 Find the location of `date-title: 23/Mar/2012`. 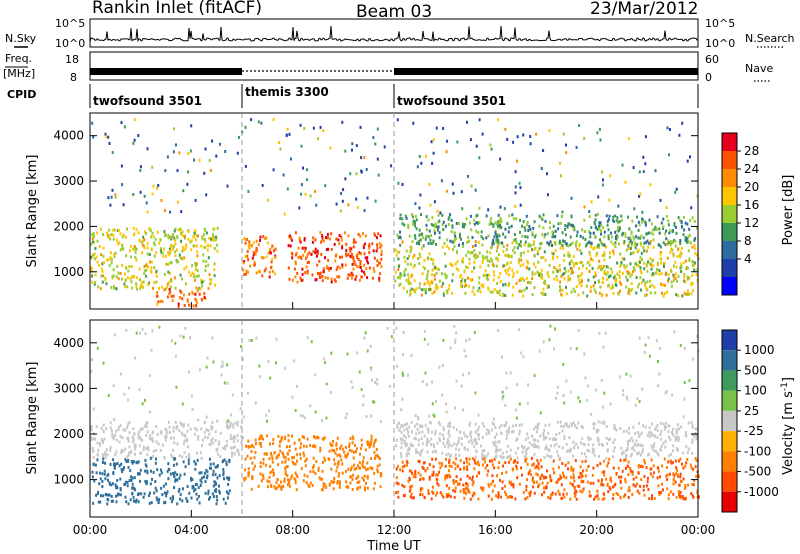

date-title: 23/Mar/2012 is located at coordinates (644, 9).